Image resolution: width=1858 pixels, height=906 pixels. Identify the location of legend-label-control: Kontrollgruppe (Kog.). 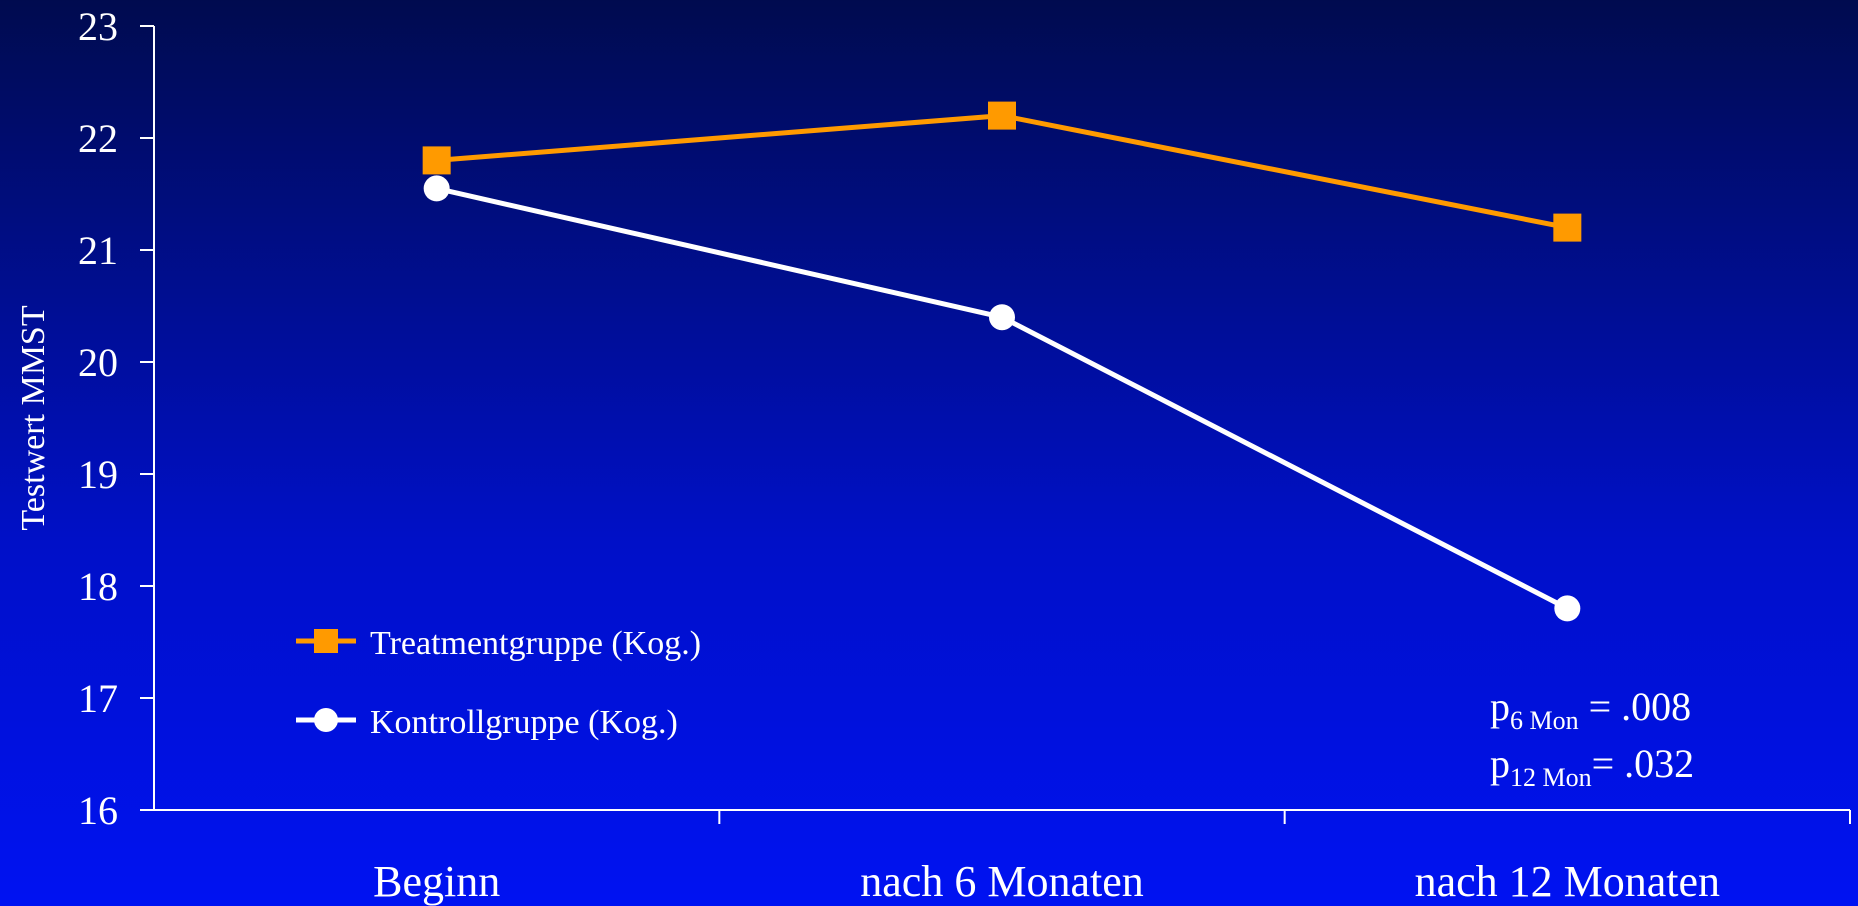
(524, 722).